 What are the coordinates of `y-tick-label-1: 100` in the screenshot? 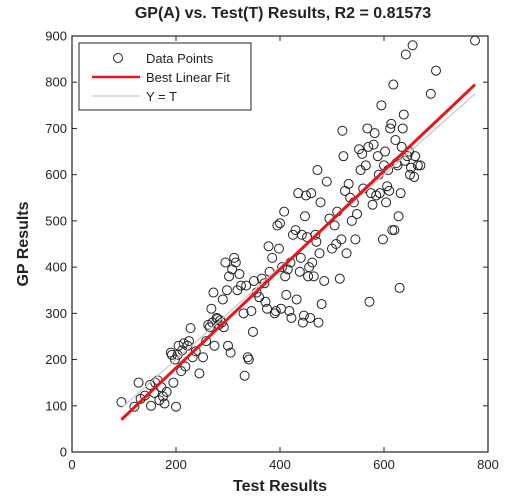 It's located at (56, 405).